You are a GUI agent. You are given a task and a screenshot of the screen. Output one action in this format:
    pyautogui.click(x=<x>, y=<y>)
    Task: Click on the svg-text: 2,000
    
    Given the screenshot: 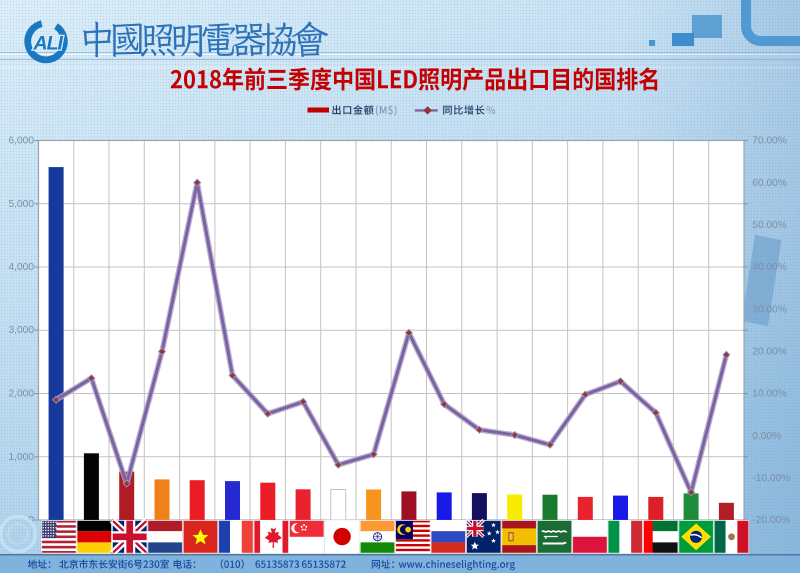 What is the action you would take?
    pyautogui.click(x=22, y=394)
    